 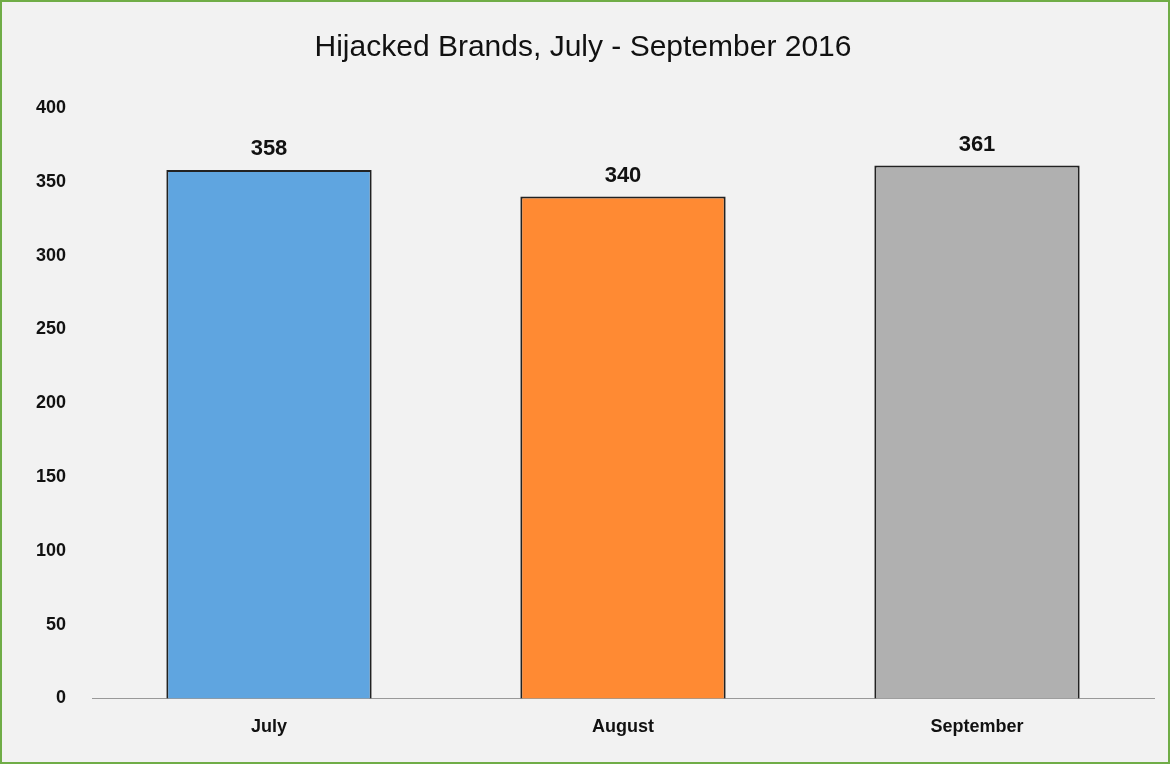 What do you see at coordinates (269, 726) in the screenshot?
I see `x-tick-label: July` at bounding box center [269, 726].